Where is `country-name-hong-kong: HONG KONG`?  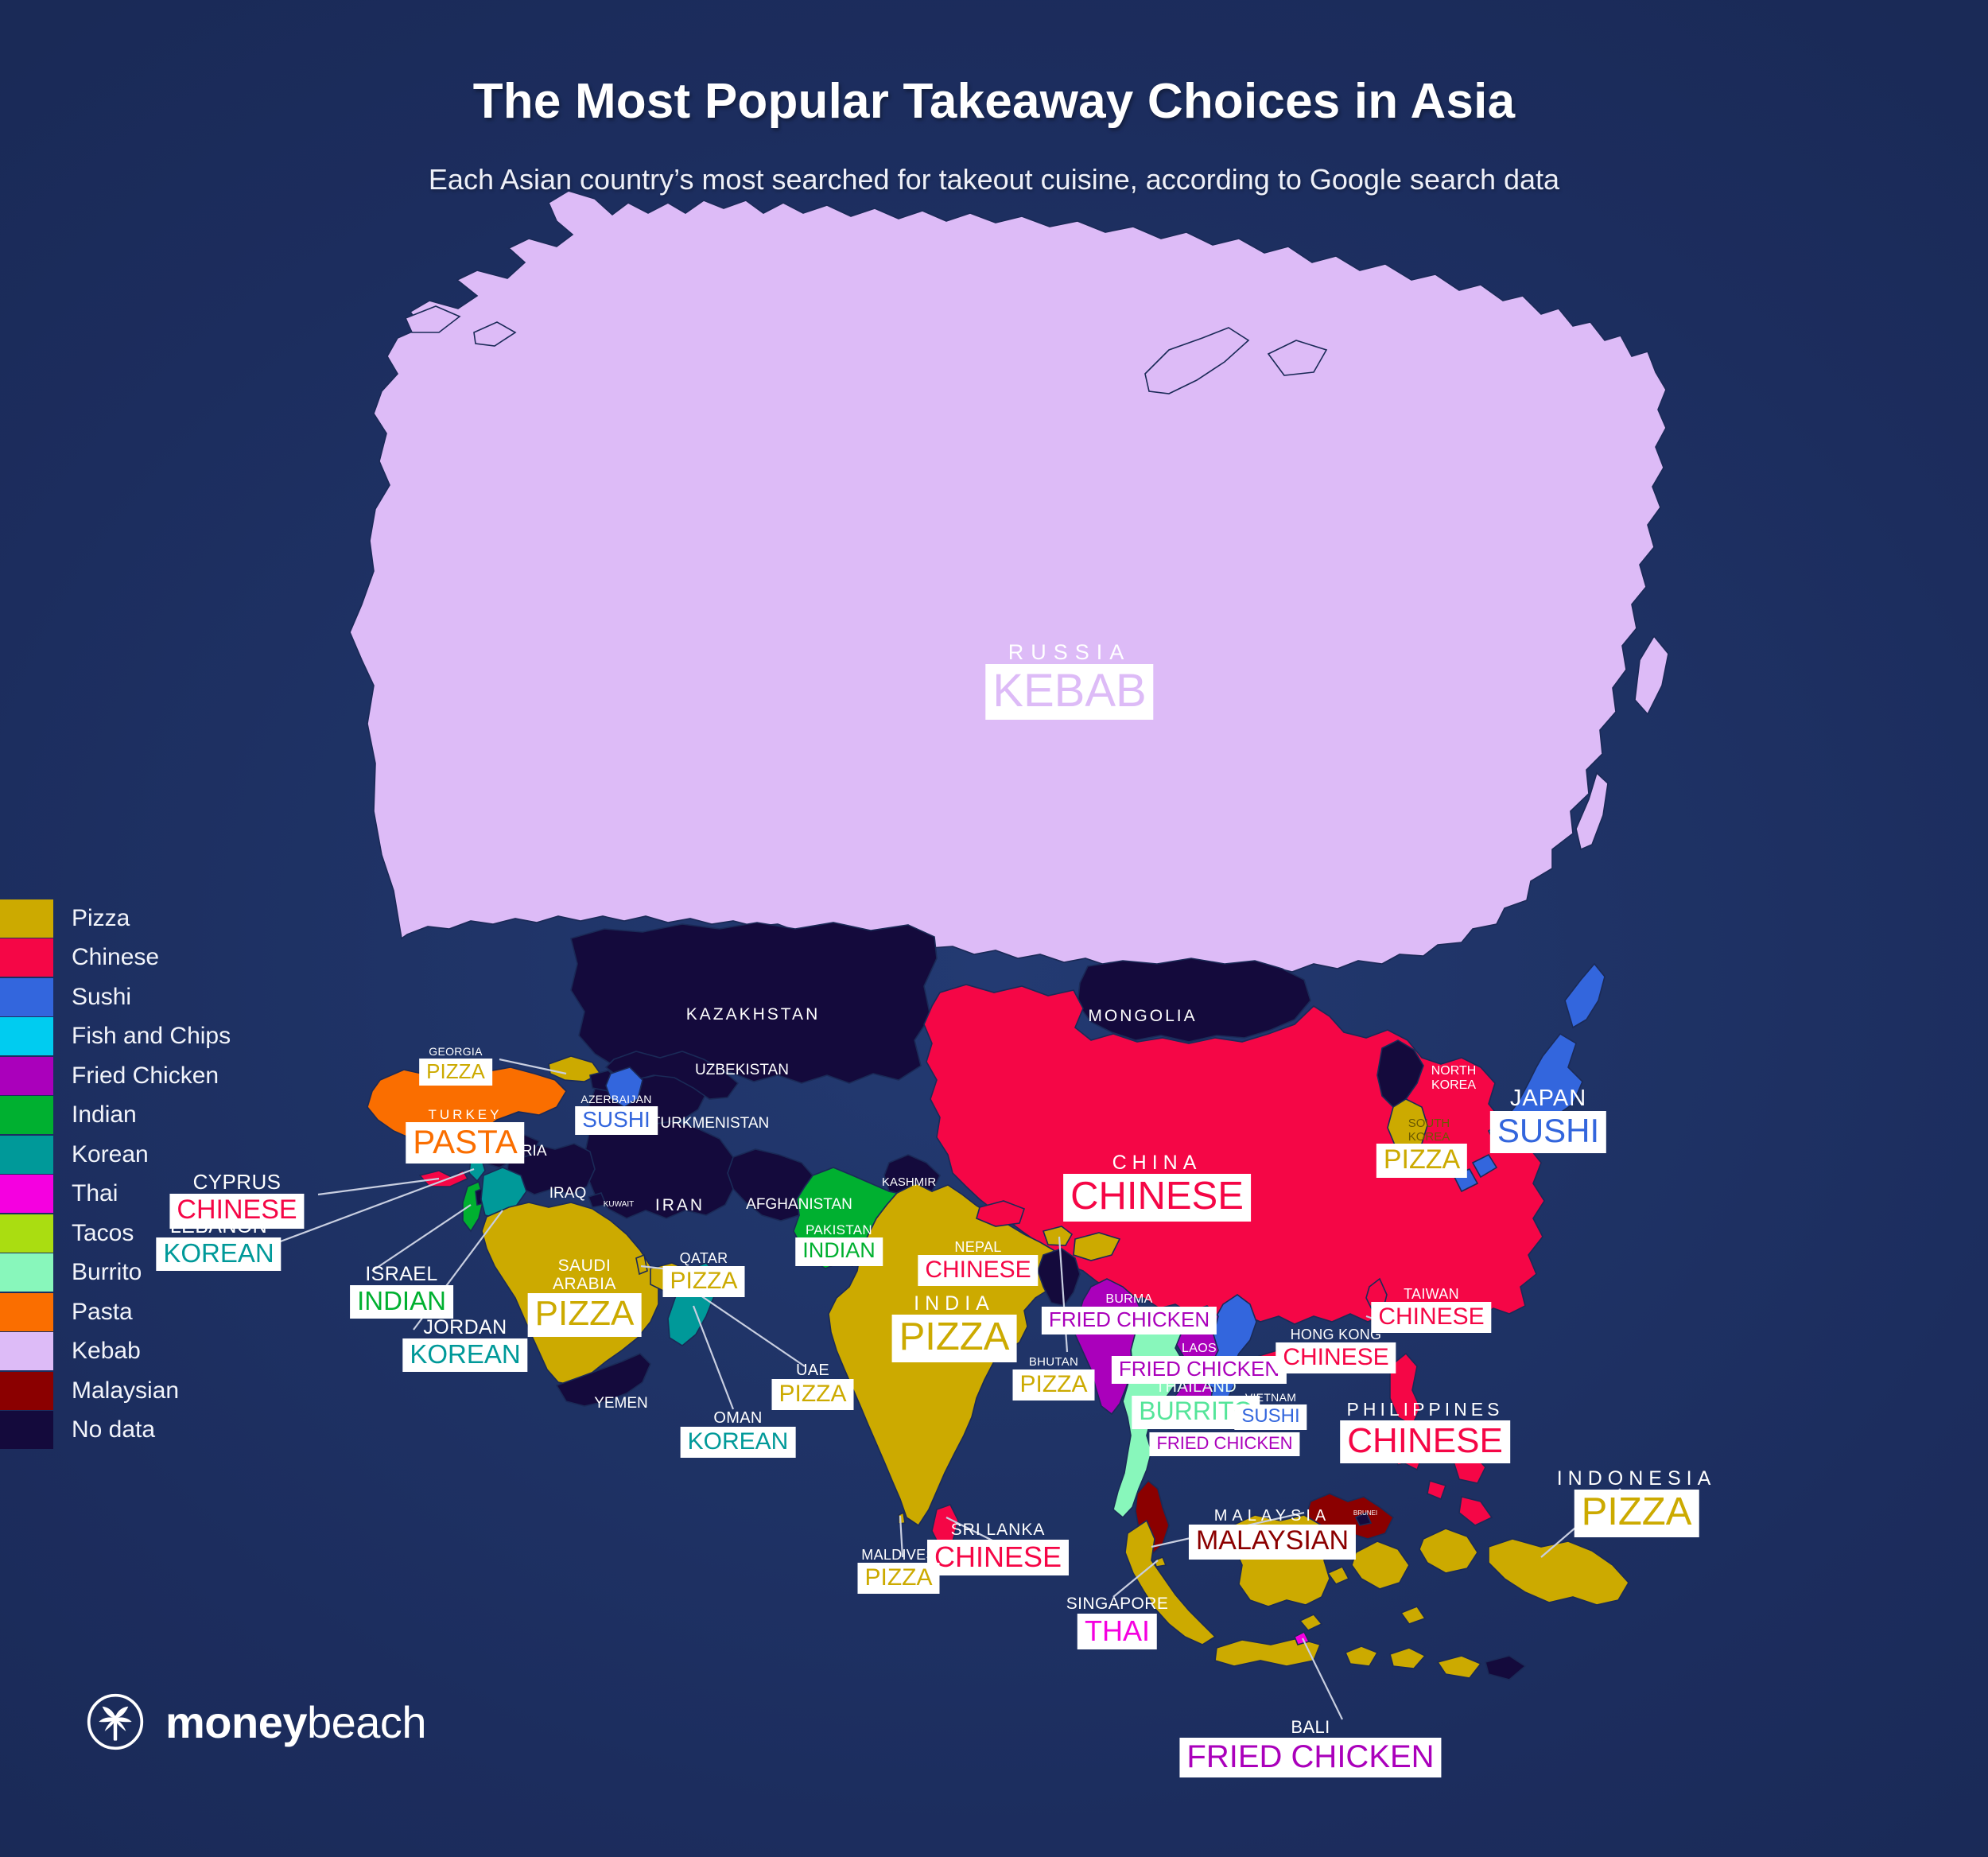
country-name-hong-kong: HONG KONG is located at coordinates (1336, 1334).